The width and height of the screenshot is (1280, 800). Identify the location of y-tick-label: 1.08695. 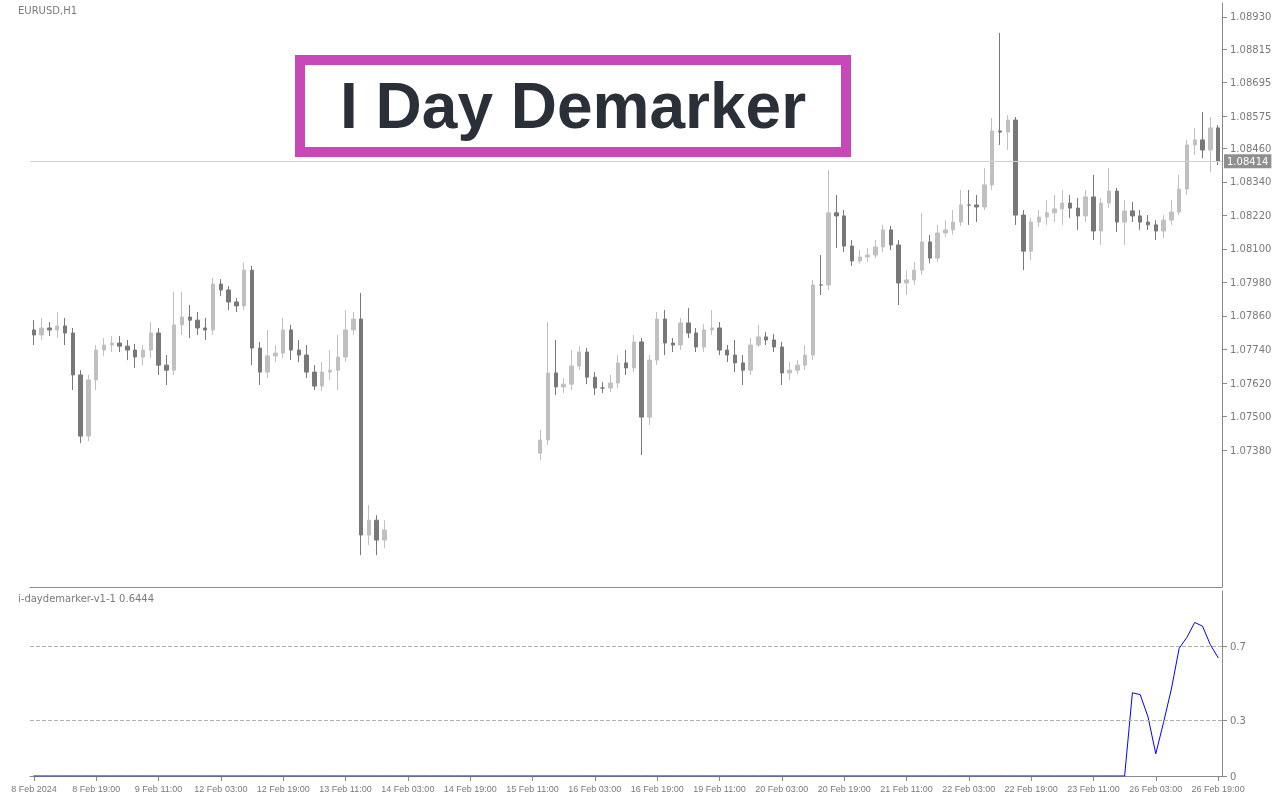
(1251, 83).